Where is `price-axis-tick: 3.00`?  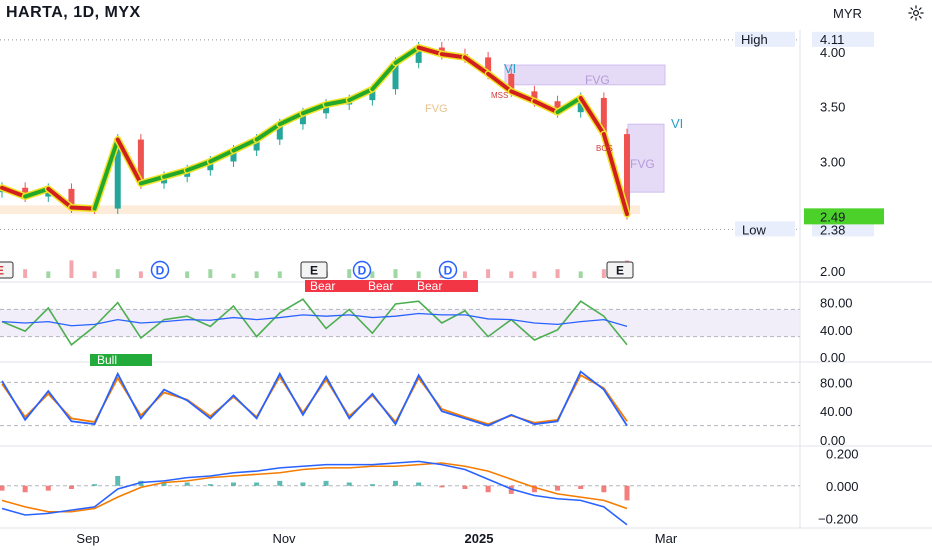 price-axis-tick: 3.00 is located at coordinates (832, 161).